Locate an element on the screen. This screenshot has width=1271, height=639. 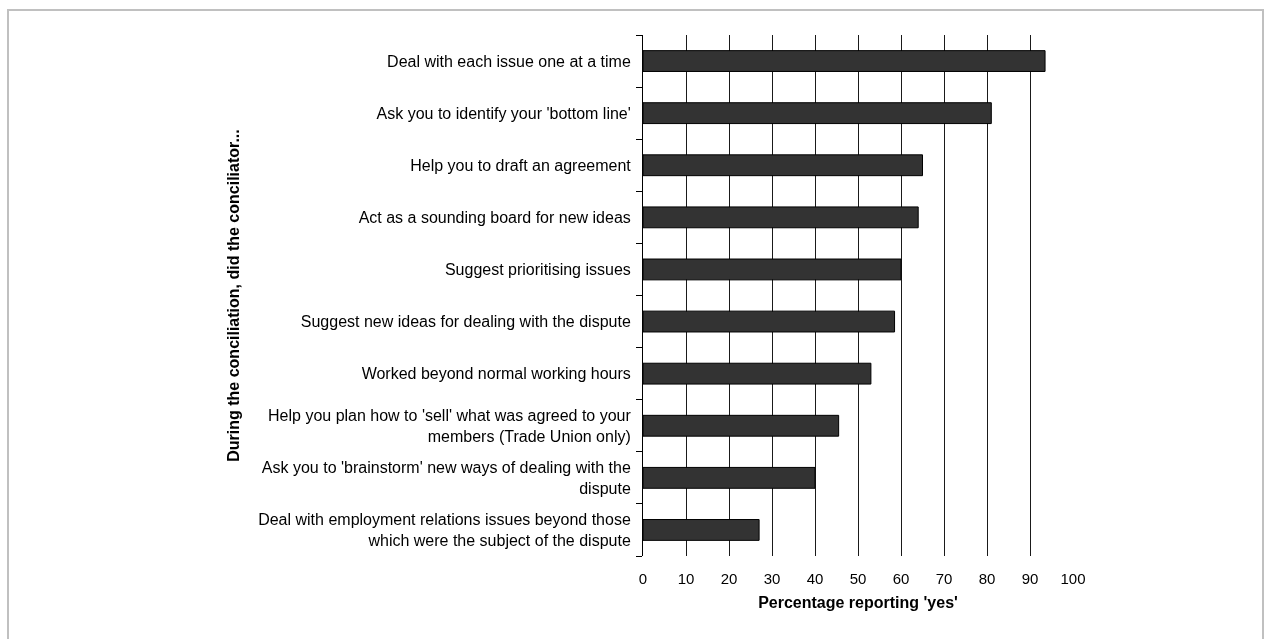
x-tick-label: 70 is located at coordinates (944, 578).